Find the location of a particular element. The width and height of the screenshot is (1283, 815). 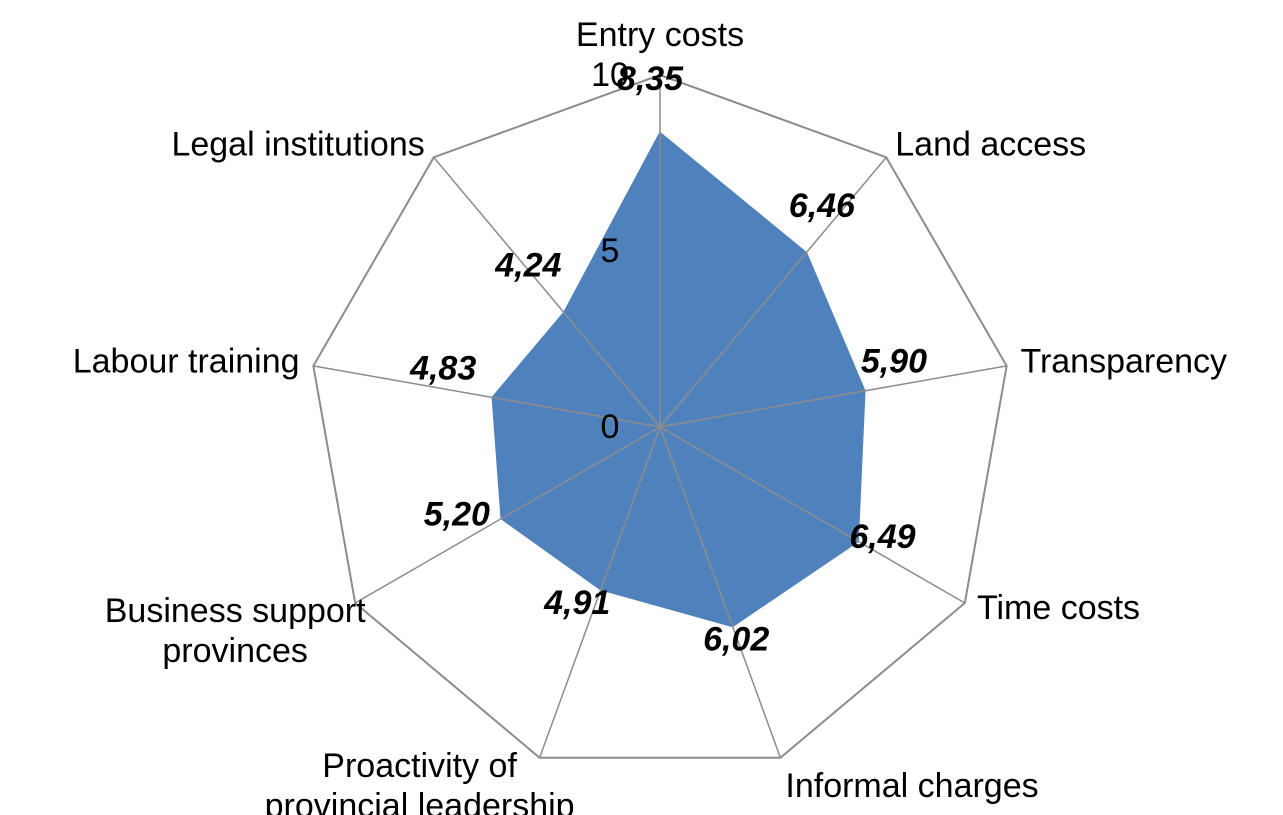

category-label: Legal institutions is located at coordinates (297, 145).